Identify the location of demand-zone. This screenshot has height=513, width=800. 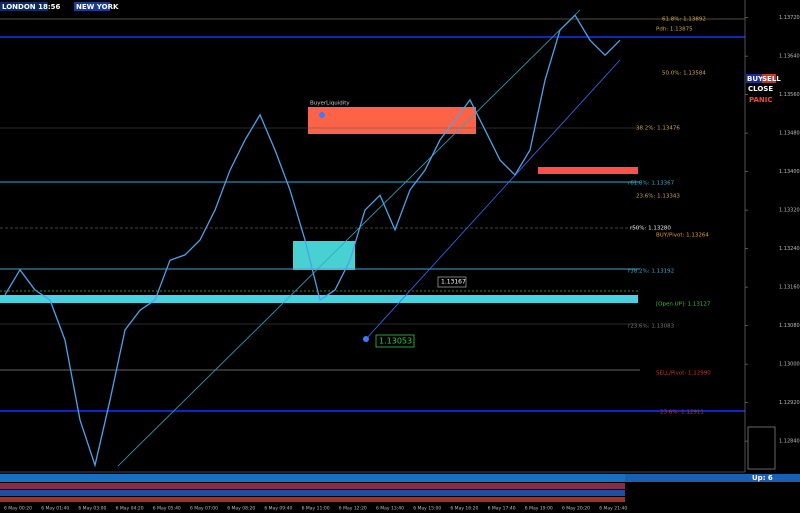
(324, 255).